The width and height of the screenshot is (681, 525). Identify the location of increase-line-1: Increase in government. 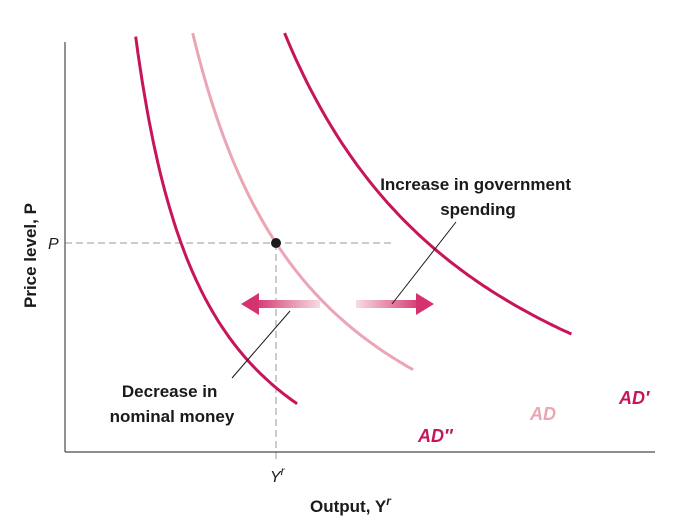
(475, 184).